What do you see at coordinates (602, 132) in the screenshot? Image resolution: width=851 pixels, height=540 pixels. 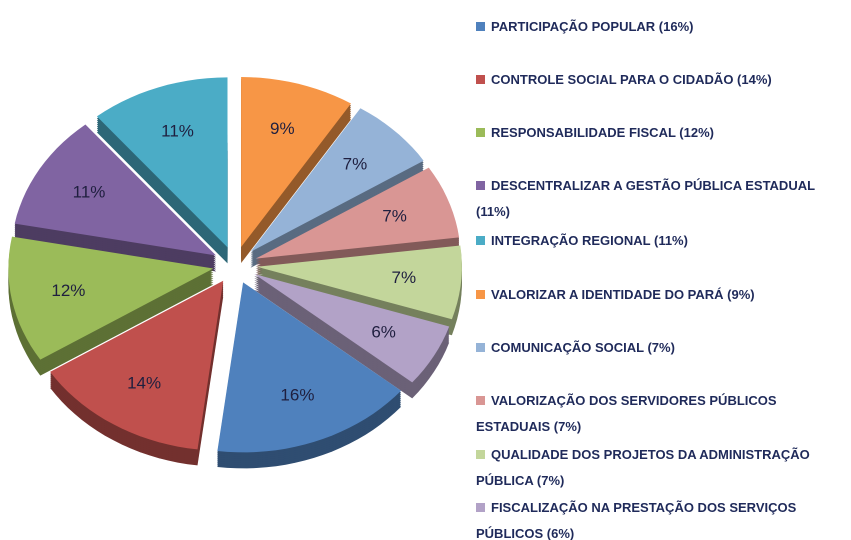 I see `legend-label: RESPONSABILIDADE FISCAL (12%)` at bounding box center [602, 132].